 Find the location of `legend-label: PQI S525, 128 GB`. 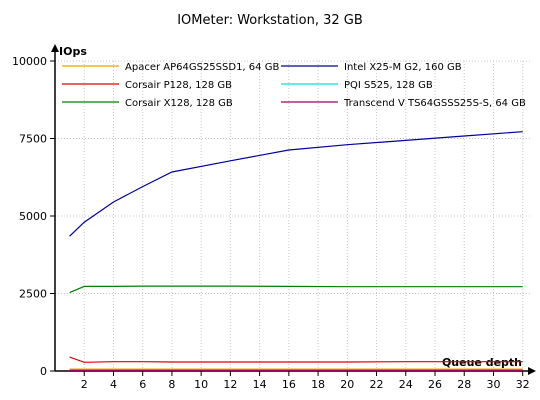

legend-label: PQI S525, 128 GB is located at coordinates (388, 85).